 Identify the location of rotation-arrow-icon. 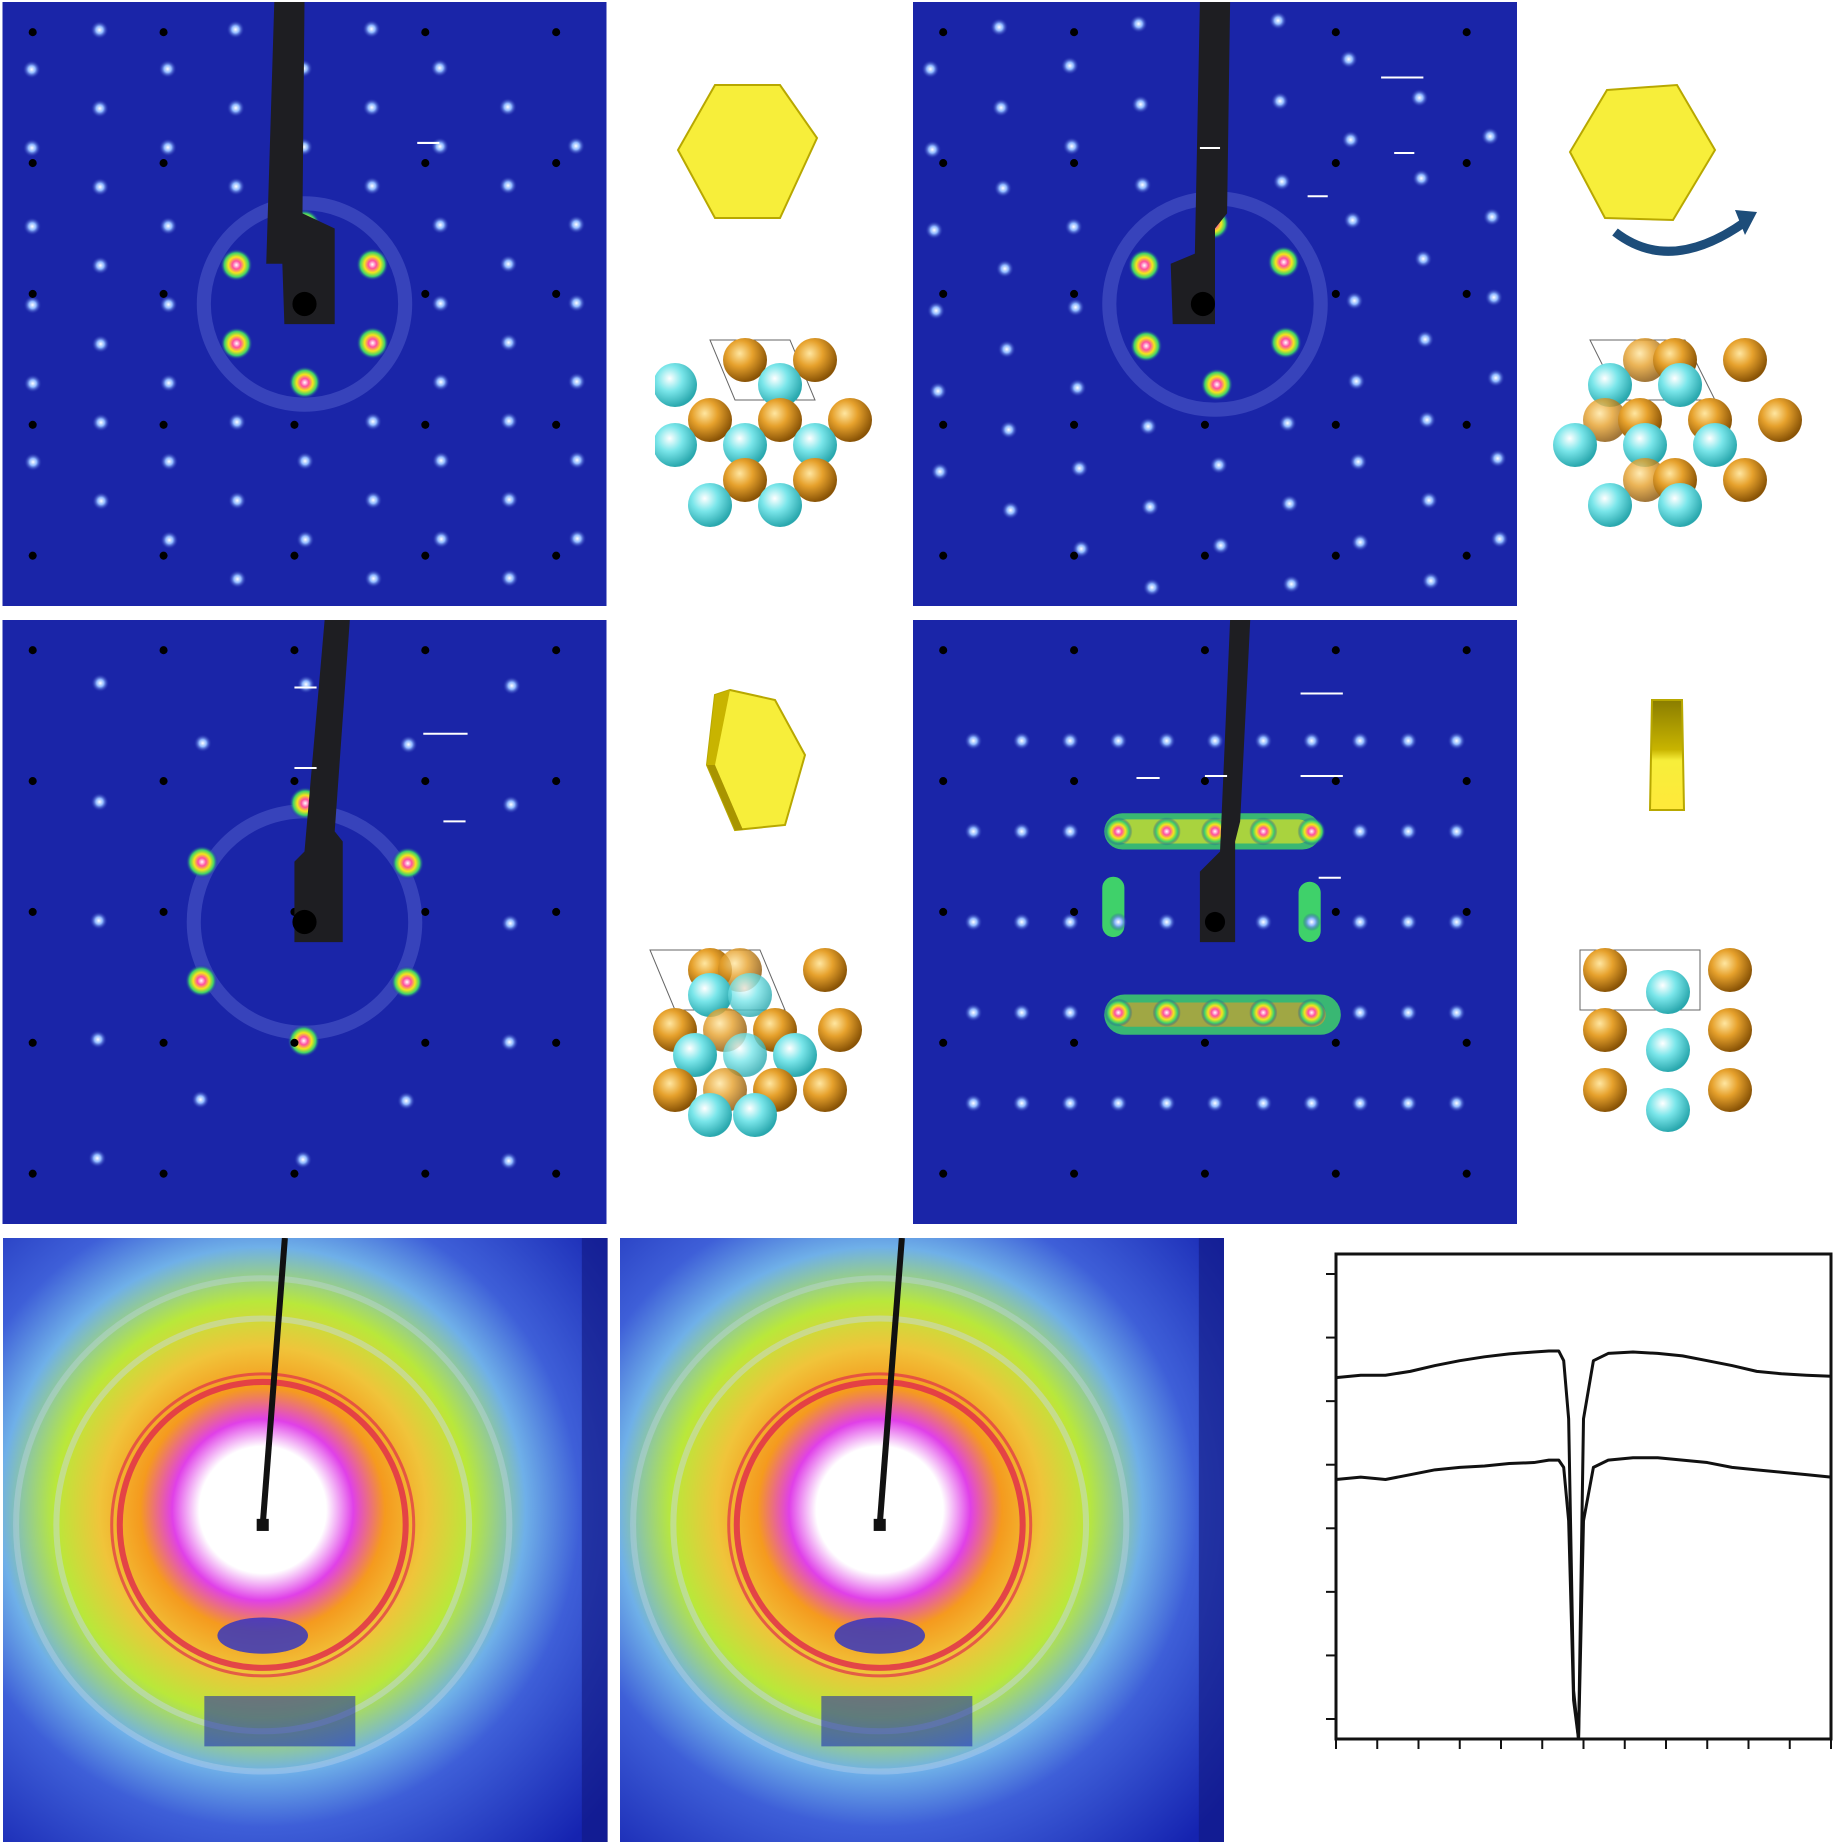
(1680, 237).